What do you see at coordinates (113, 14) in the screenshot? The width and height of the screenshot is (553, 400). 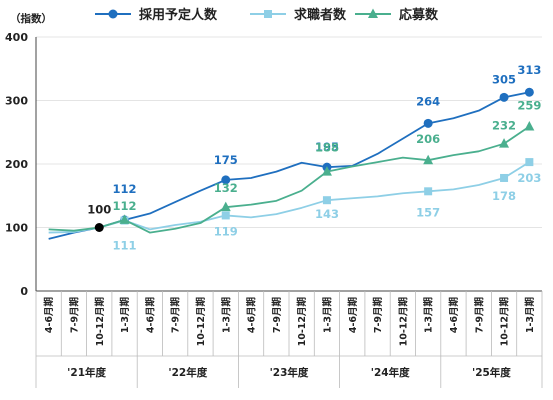 I see `legend-marker-hiring-plan` at bounding box center [113, 14].